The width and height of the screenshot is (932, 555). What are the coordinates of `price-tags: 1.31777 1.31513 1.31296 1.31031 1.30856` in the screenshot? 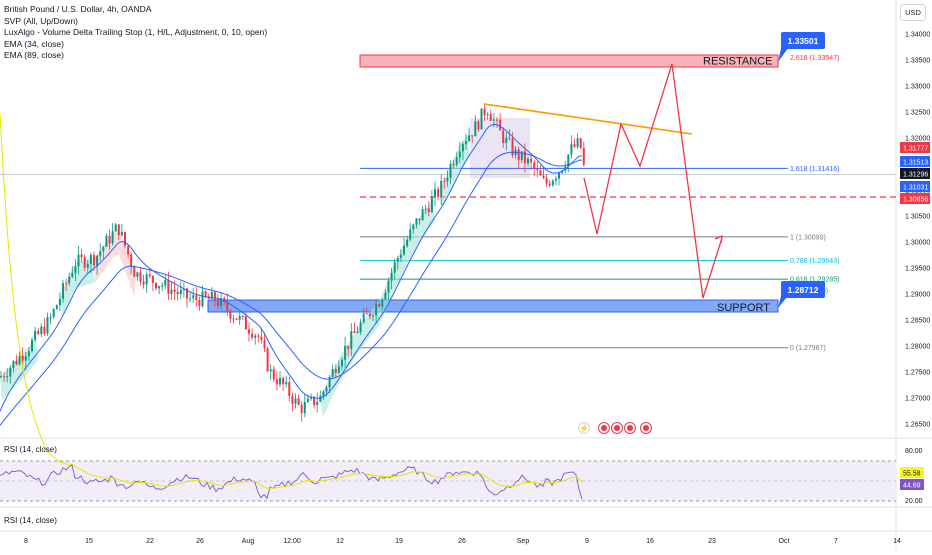 It's located at (915, 173).